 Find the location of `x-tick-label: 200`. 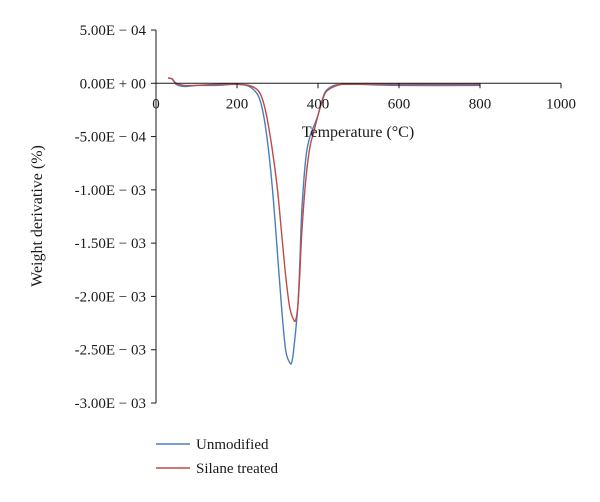

x-tick-label: 200 is located at coordinates (237, 104).